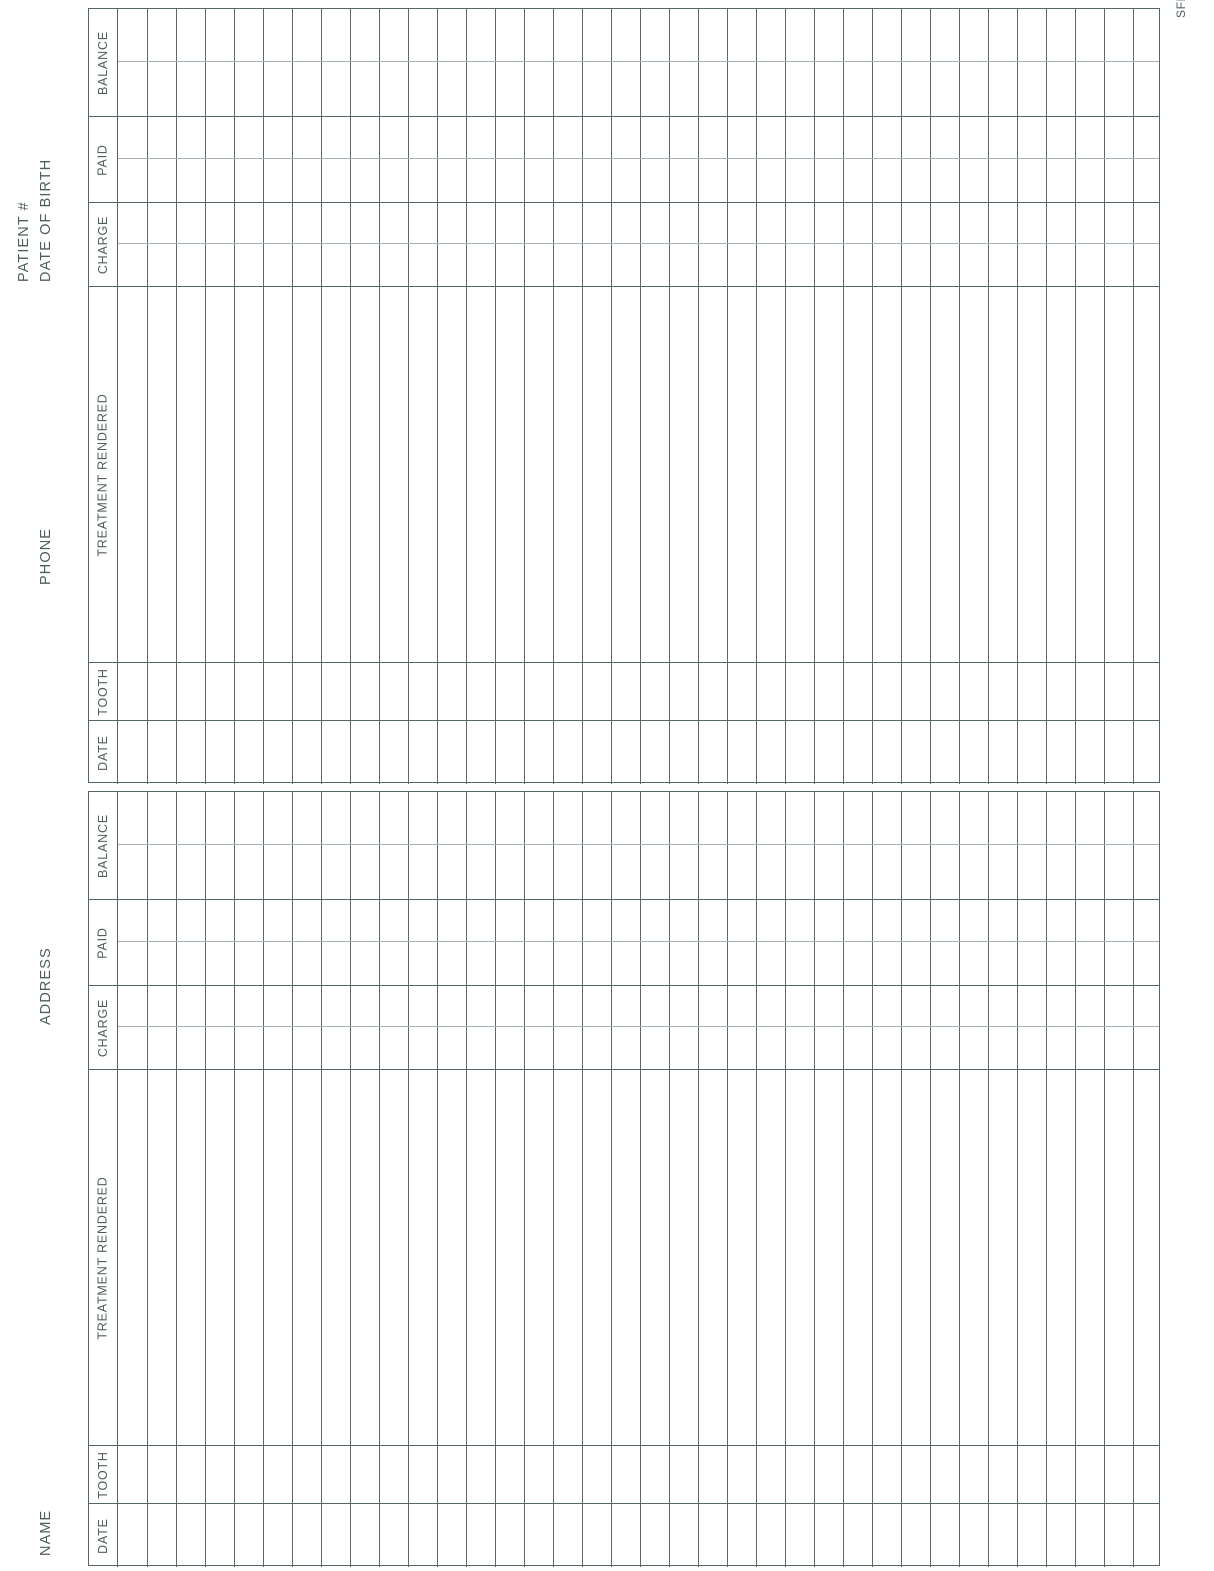 This screenshot has height=1571, width=1214. Describe the element at coordinates (103, 1535) in the screenshot. I see `column-header-label: DATE` at that location.